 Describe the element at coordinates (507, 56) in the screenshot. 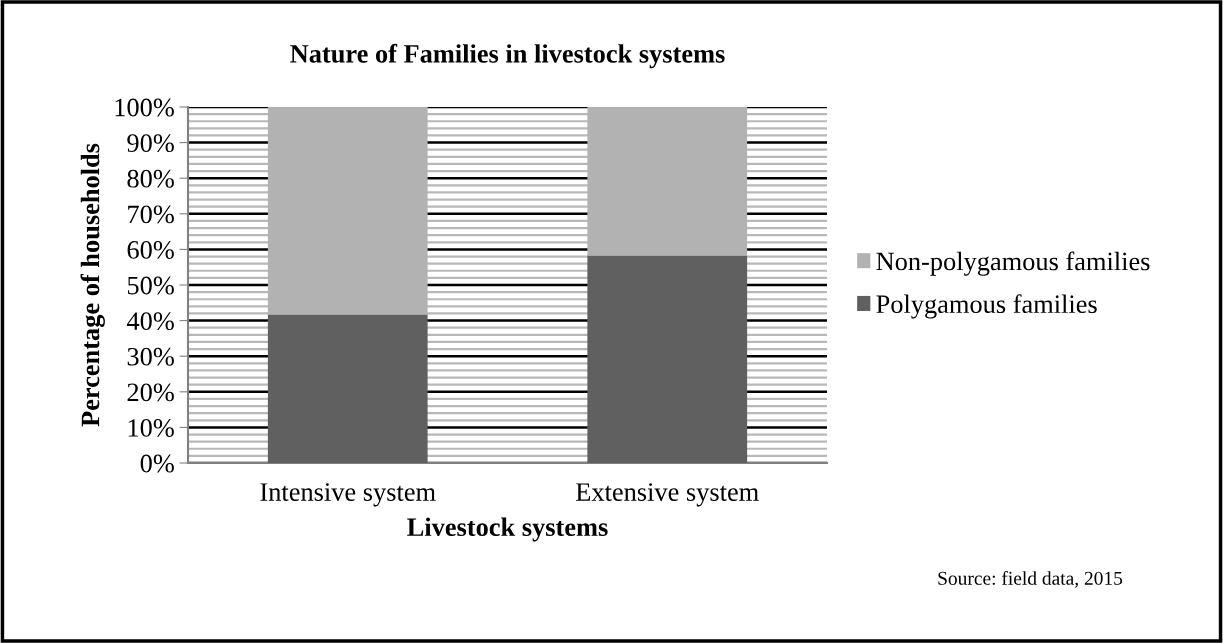

I see `chart-title: Nature of Families in livestock systems` at that location.